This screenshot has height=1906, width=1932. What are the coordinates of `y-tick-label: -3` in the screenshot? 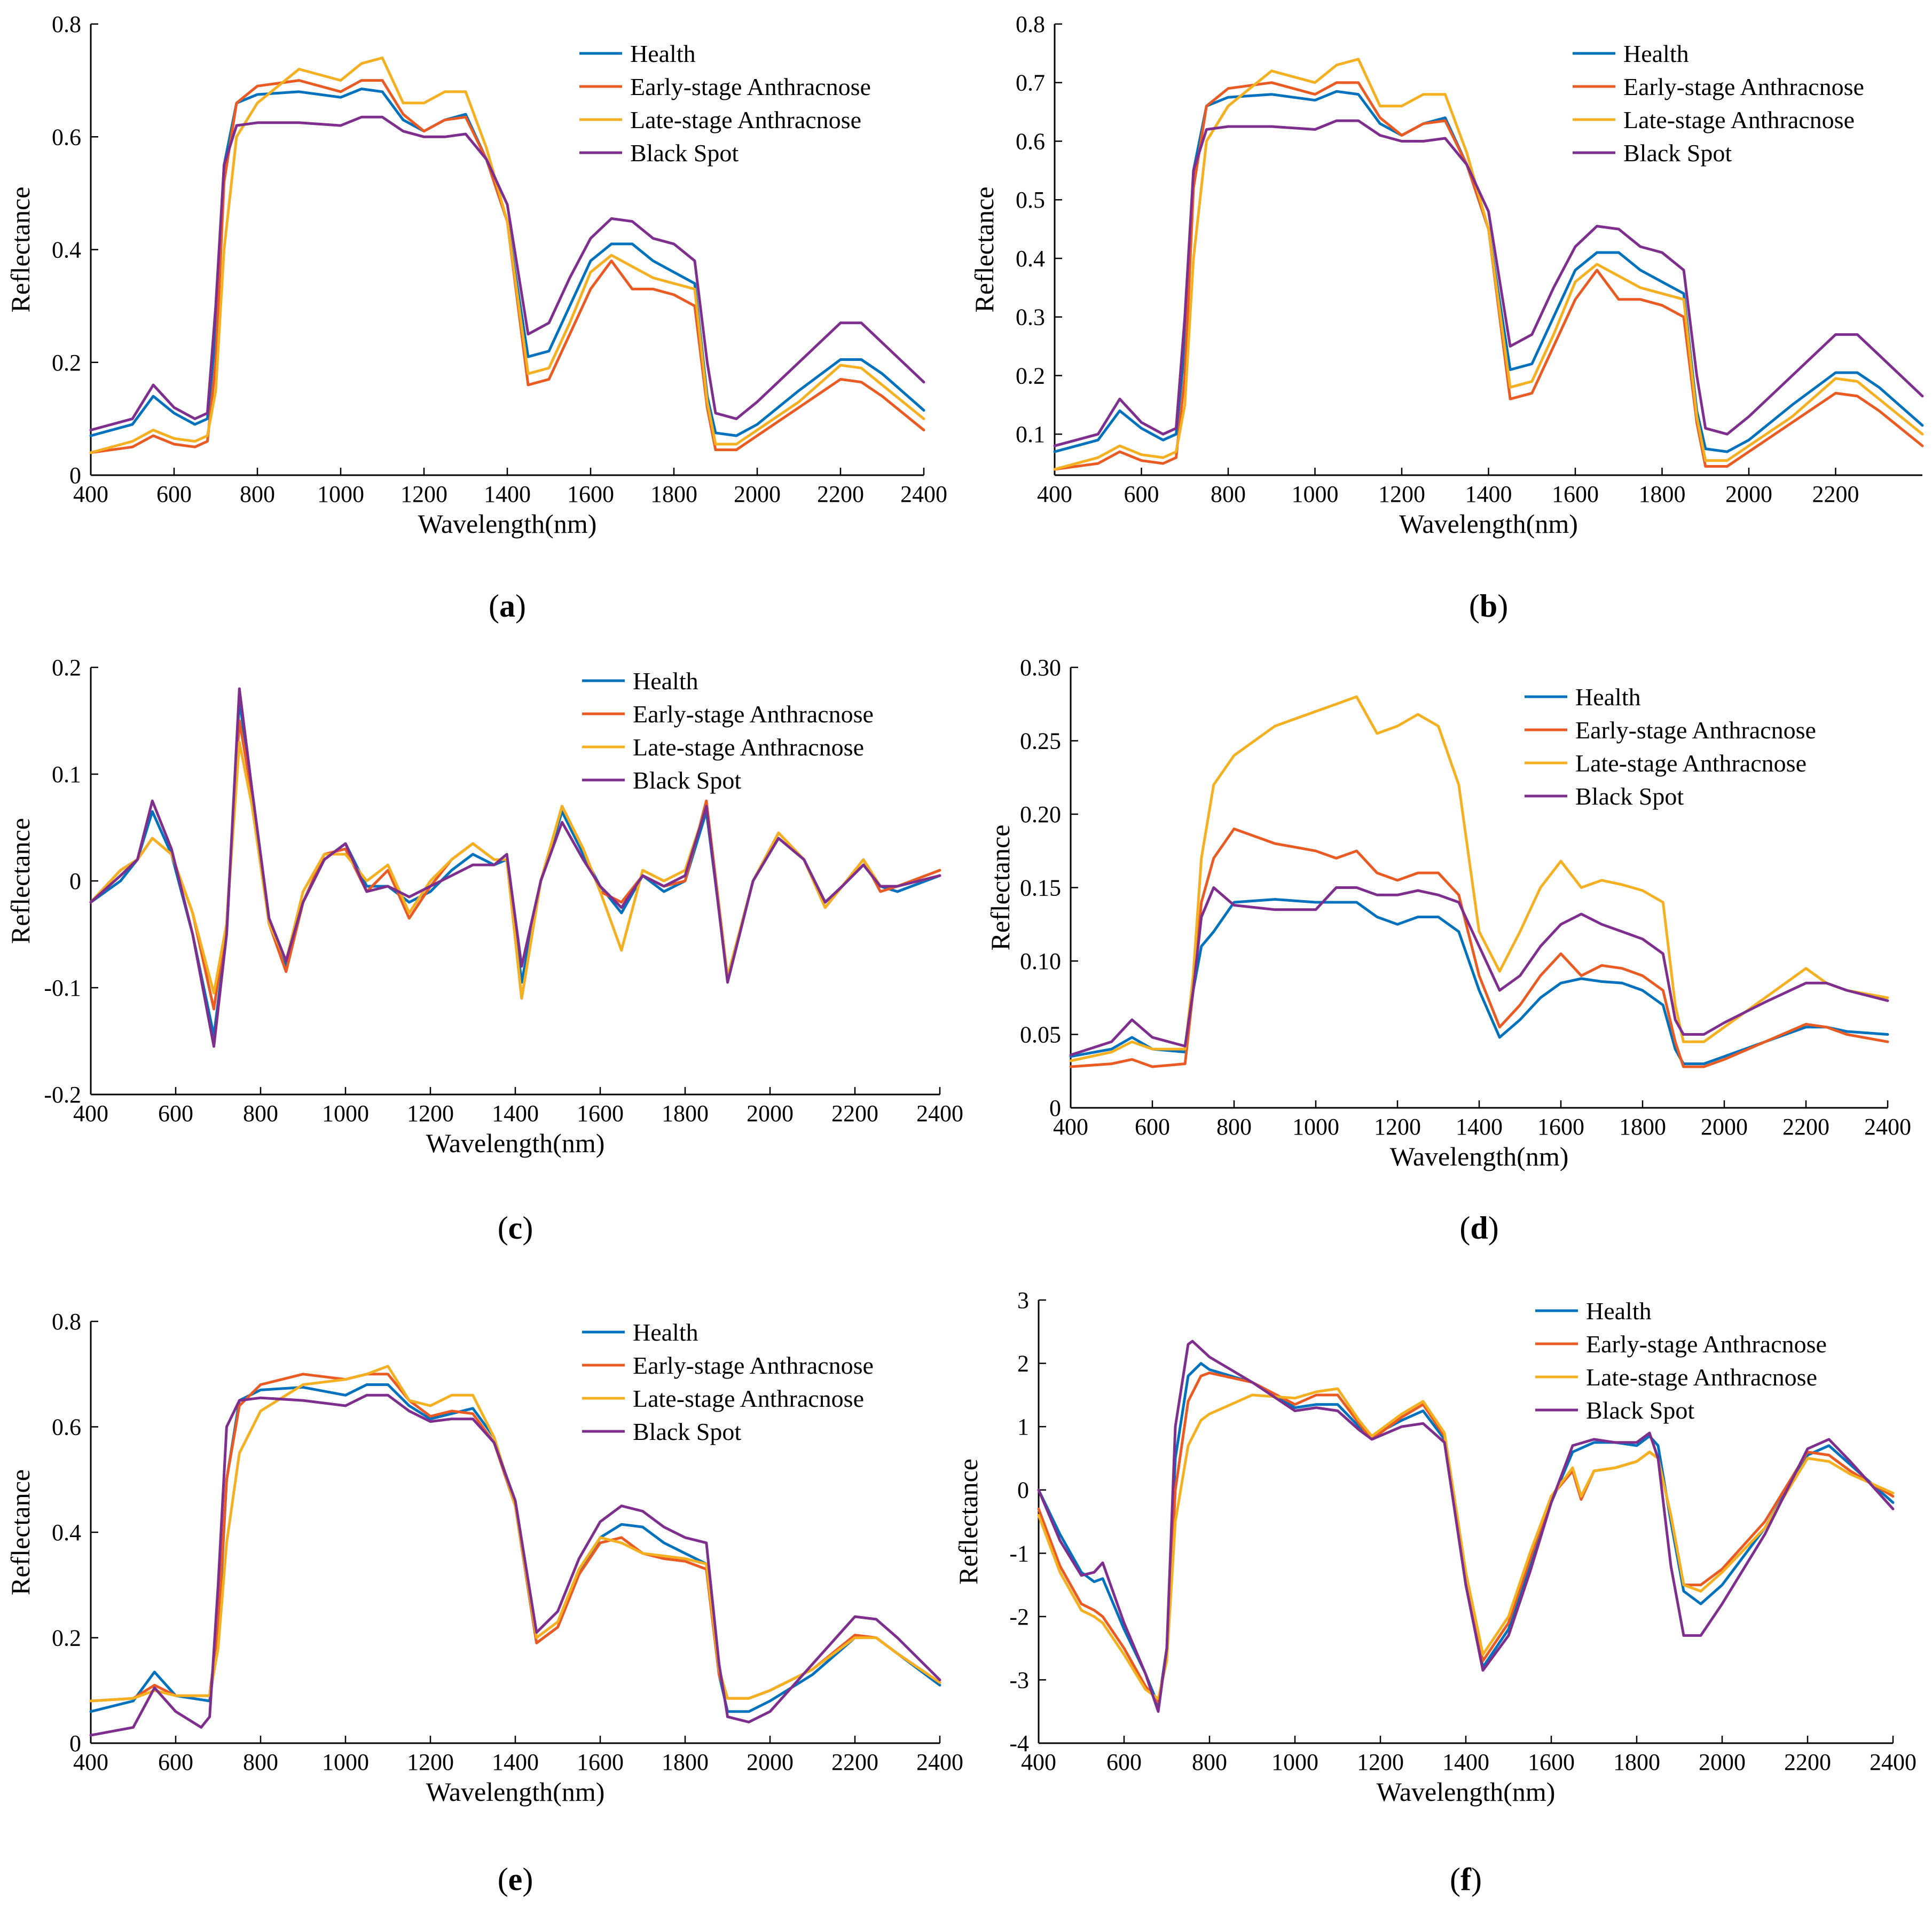 It's located at (1019, 1680).